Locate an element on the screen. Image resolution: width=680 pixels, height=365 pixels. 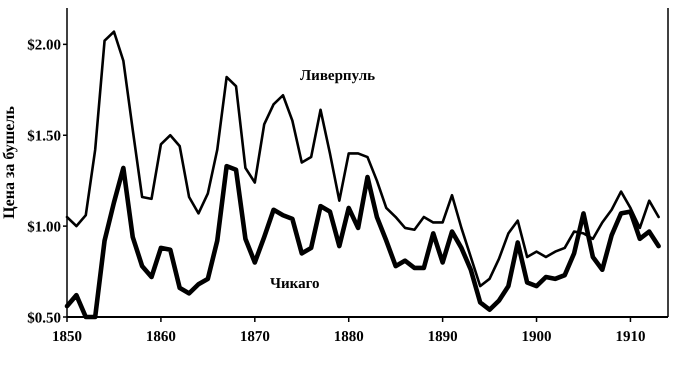
y-tick-label: $1.50 is located at coordinates (44, 136).